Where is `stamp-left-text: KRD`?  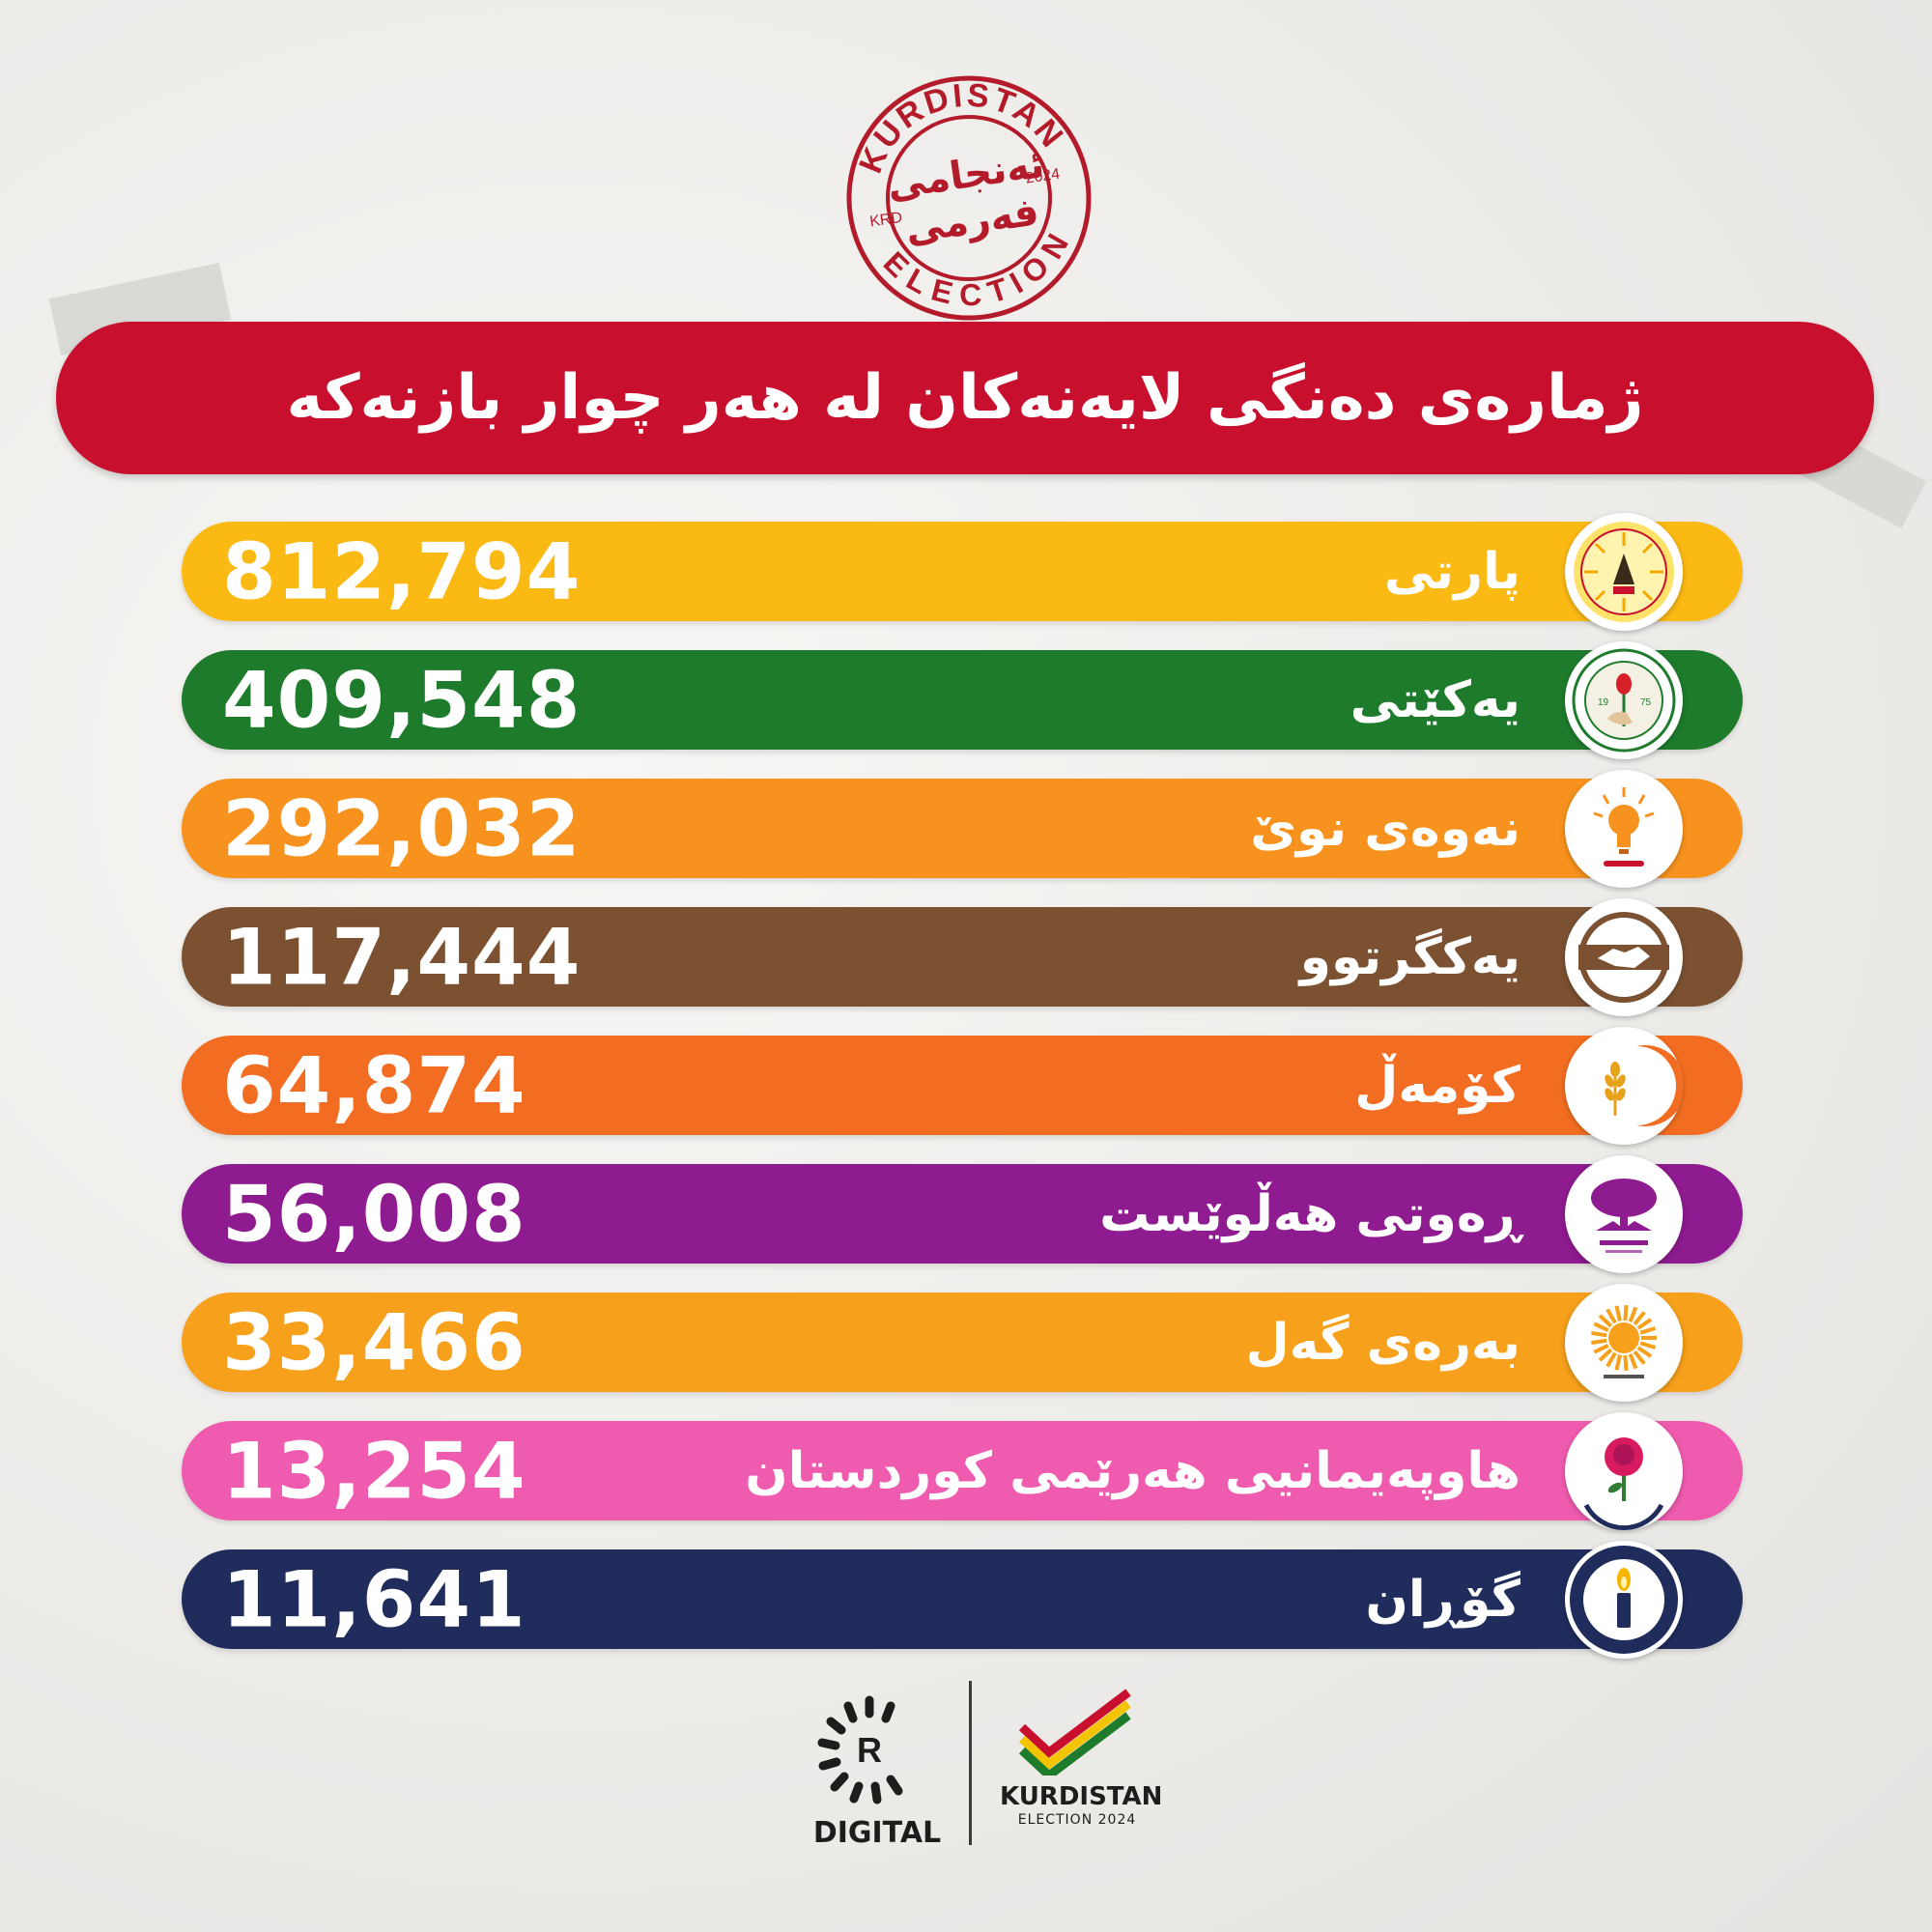 stamp-left-text: KRD is located at coordinates (885, 220).